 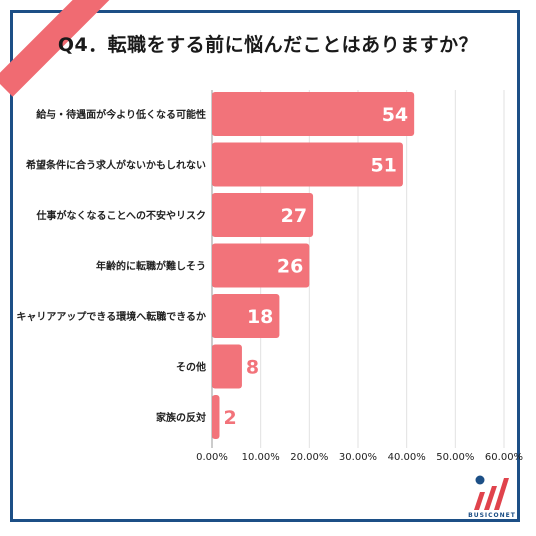 What do you see at coordinates (492, 515) in the screenshot?
I see `logo-text: BUSICONET` at bounding box center [492, 515].